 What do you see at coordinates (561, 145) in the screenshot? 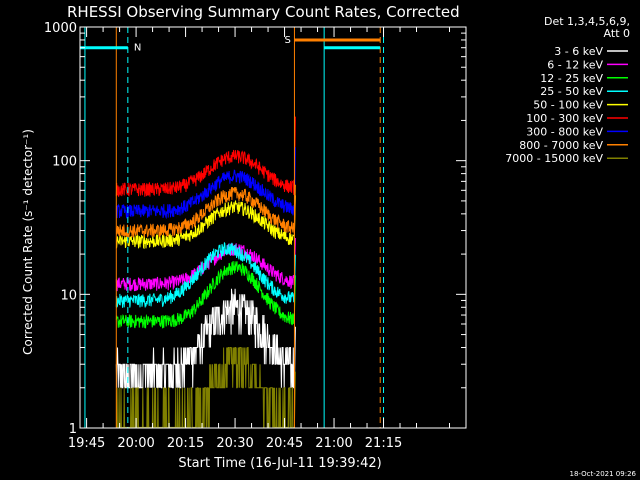
I see `legend-label: 800 - 7000 keV` at bounding box center [561, 145].